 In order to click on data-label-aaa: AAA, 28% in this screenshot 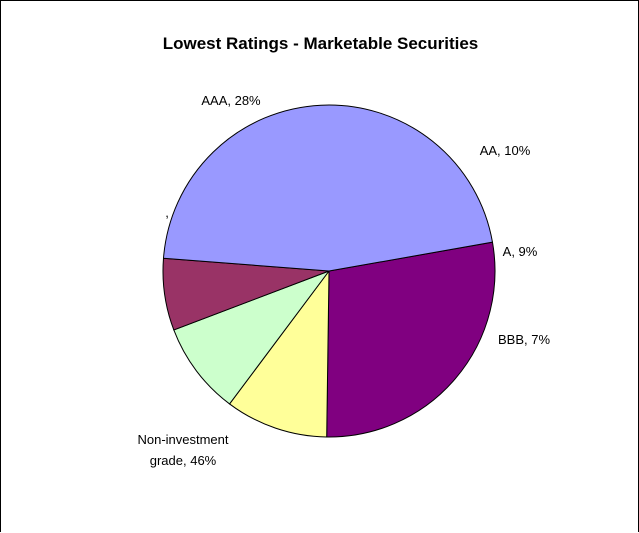, I will do `click(231, 100)`.